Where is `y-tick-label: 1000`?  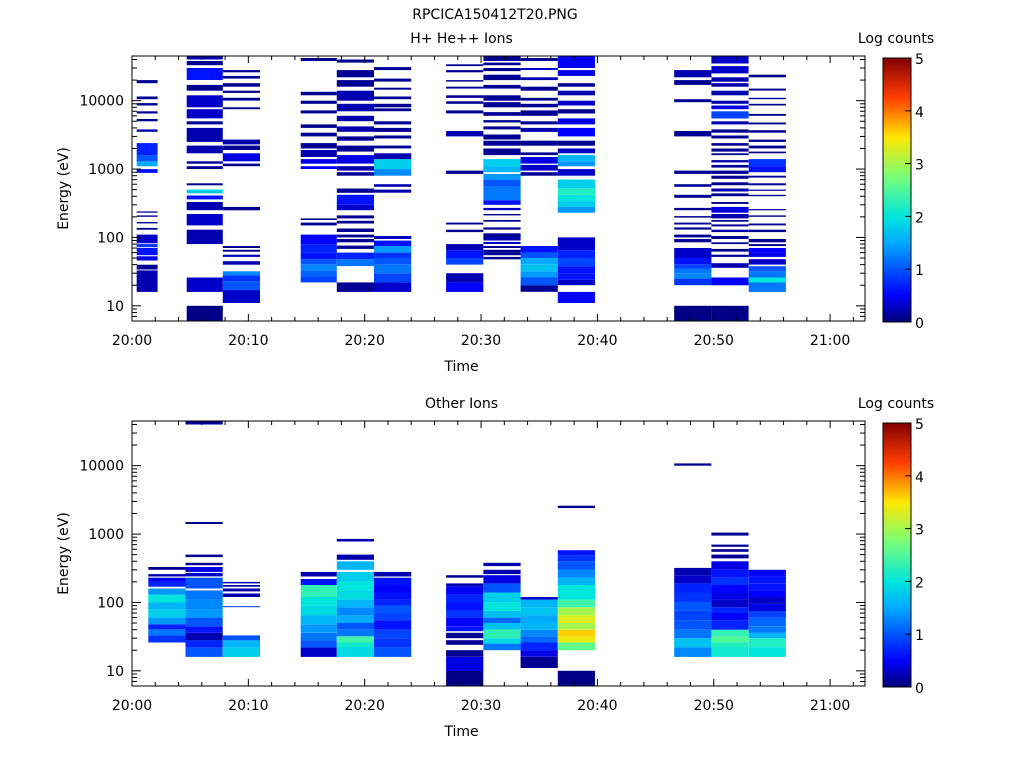
y-tick-label: 1000 is located at coordinates (106, 170).